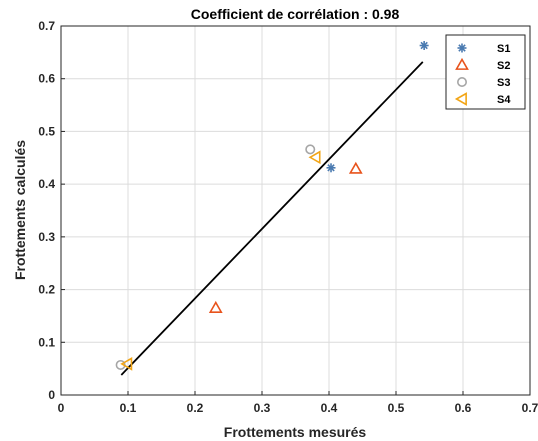 Image resolution: width=538 pixels, height=441 pixels. What do you see at coordinates (295, 14) in the screenshot?
I see `chart-title: Coefficient de corrélation : 0.98` at bounding box center [295, 14].